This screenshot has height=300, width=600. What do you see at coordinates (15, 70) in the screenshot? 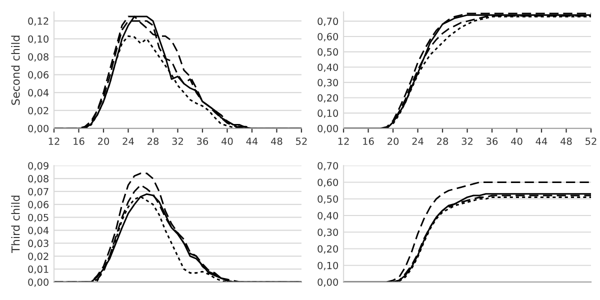
I see `y-axis-title: Second child` at bounding box center [15, 70].